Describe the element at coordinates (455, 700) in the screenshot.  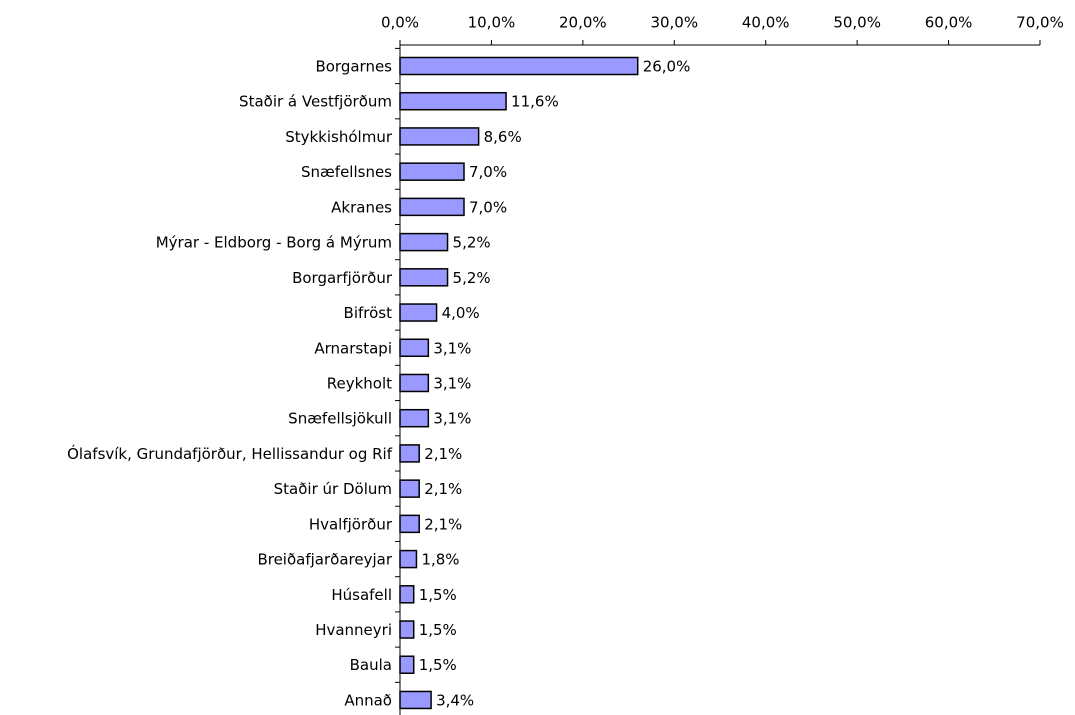
I see `value-label: 3,4%` at that location.